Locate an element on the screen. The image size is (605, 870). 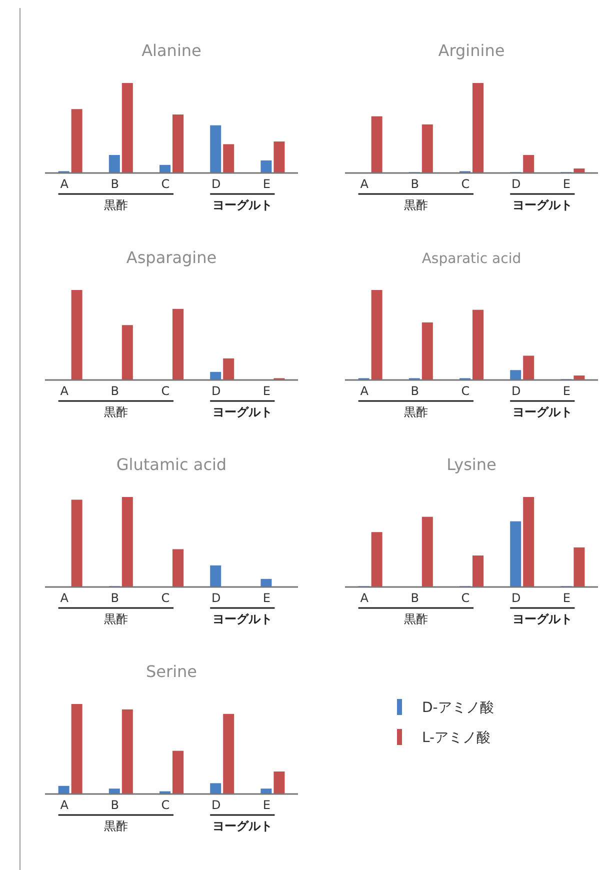
chart-title: Arginine is located at coordinates (471, 50).